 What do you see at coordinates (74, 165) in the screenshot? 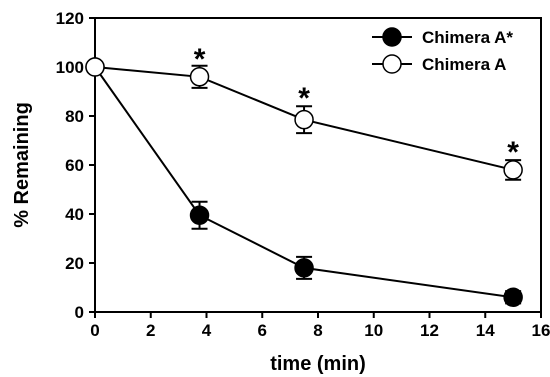
I see `y-tick-label: 60` at bounding box center [74, 165].